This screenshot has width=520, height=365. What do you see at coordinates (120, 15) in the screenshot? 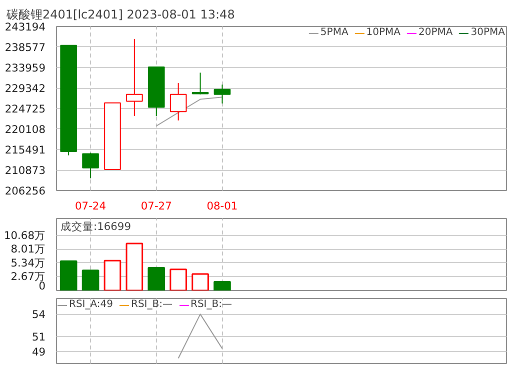
I see `chart-title: 碳酸锂2401[lc2401] 2023-08-01 13:48` at bounding box center [120, 15].